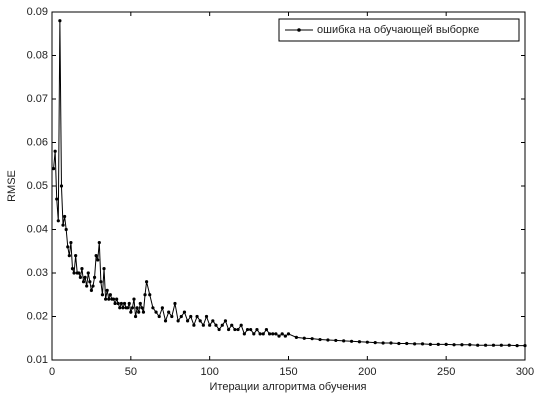 The image size is (539, 401). Describe the element at coordinates (37, 99) in the screenshot. I see `y-tick-label: 0.07` at that location.